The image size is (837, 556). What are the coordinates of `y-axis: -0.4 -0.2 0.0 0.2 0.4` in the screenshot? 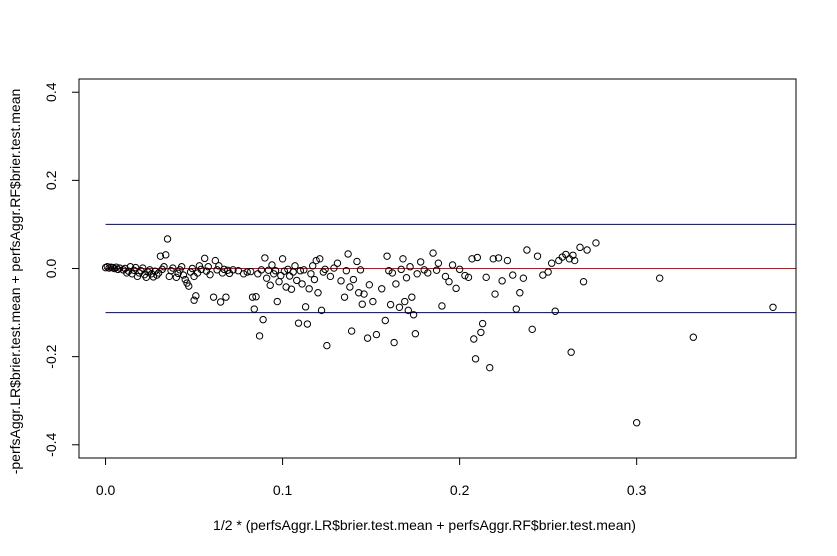 It's located at (61, 269).